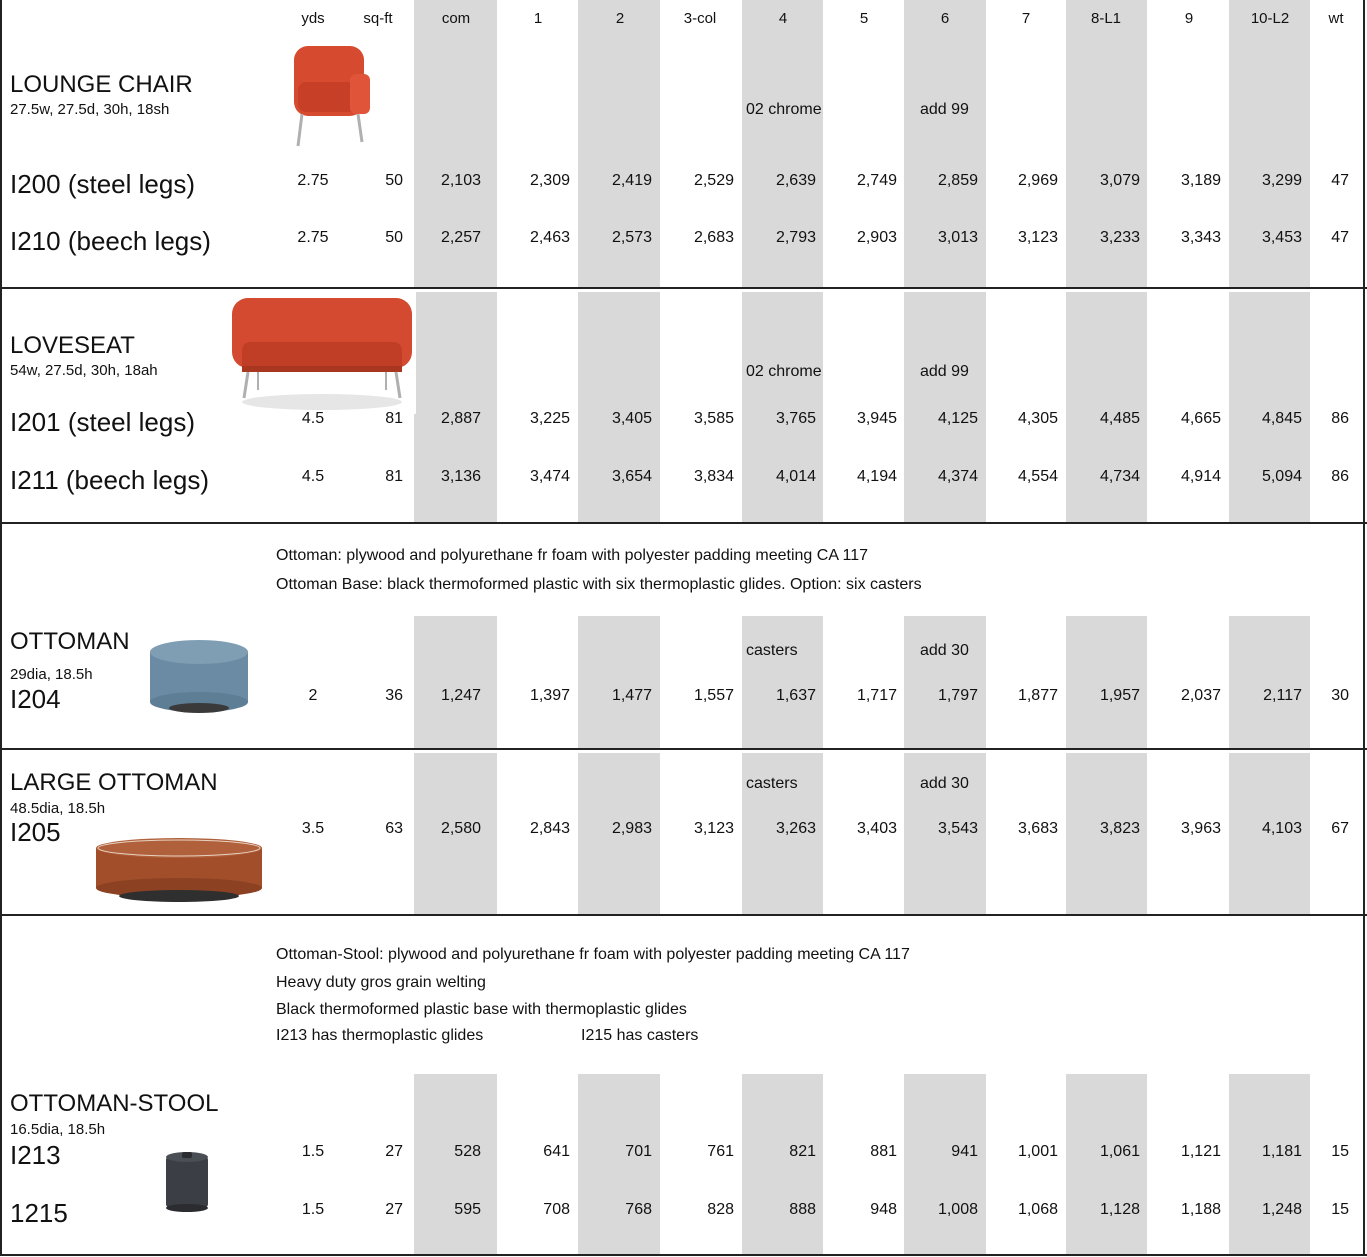  What do you see at coordinates (1037, 476) in the screenshot?
I see `price-cell-g7: 4,554` at bounding box center [1037, 476].